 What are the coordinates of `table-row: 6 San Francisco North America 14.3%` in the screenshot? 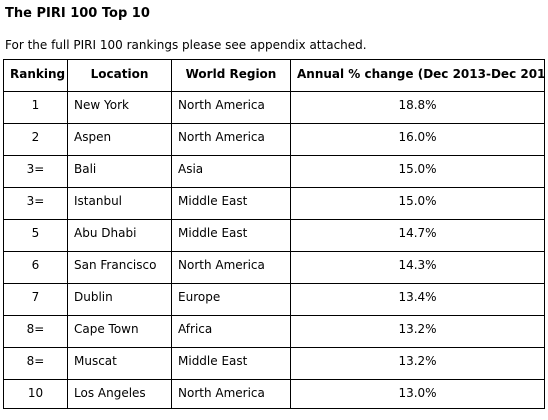 It's located at (274, 267).